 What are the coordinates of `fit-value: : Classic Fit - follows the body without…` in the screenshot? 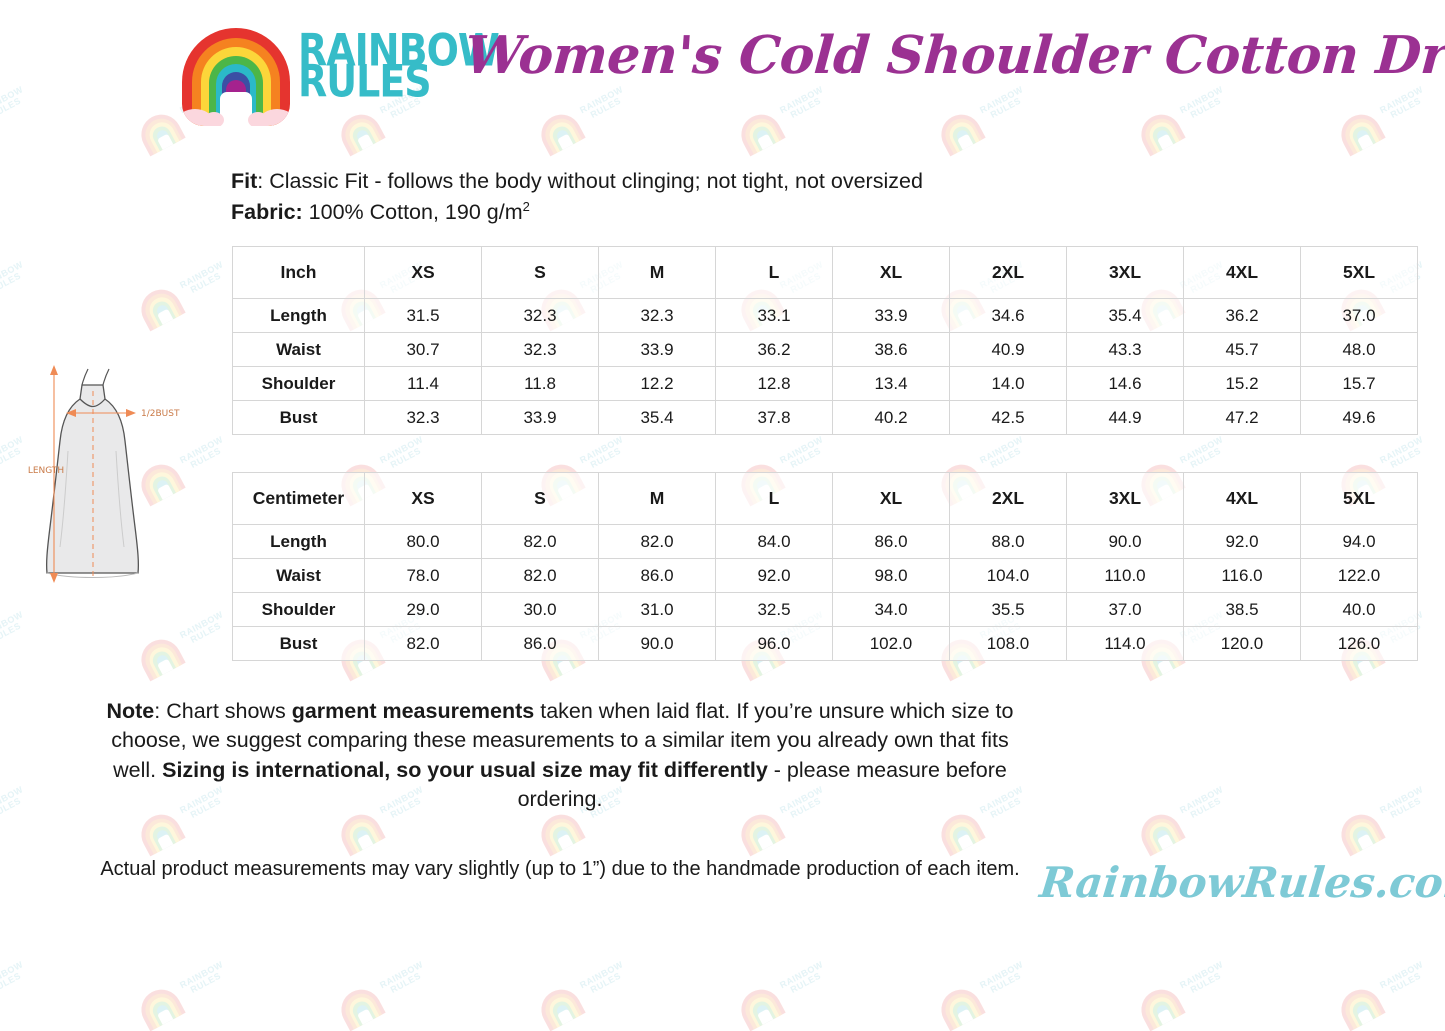 It's located at (590, 181).